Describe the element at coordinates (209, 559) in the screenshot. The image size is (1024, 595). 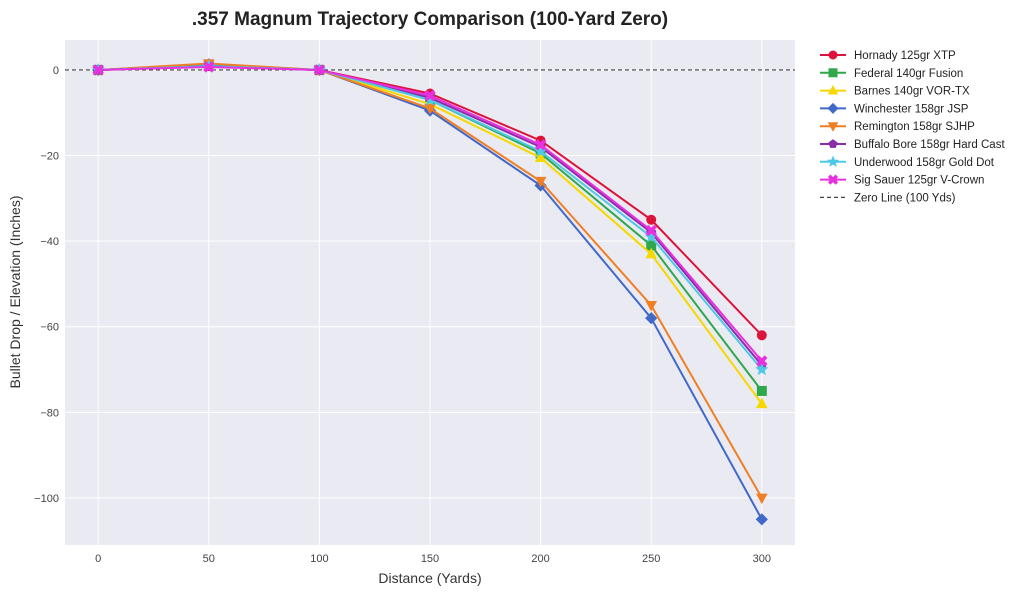
I see `x-tick-label: 50` at that location.